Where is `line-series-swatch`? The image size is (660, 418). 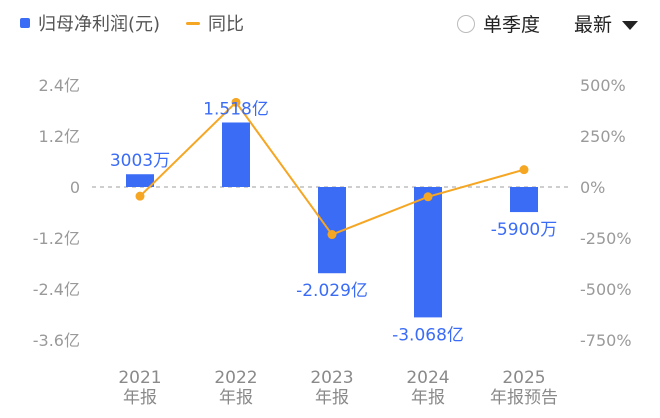 line-series-swatch is located at coordinates (193, 23).